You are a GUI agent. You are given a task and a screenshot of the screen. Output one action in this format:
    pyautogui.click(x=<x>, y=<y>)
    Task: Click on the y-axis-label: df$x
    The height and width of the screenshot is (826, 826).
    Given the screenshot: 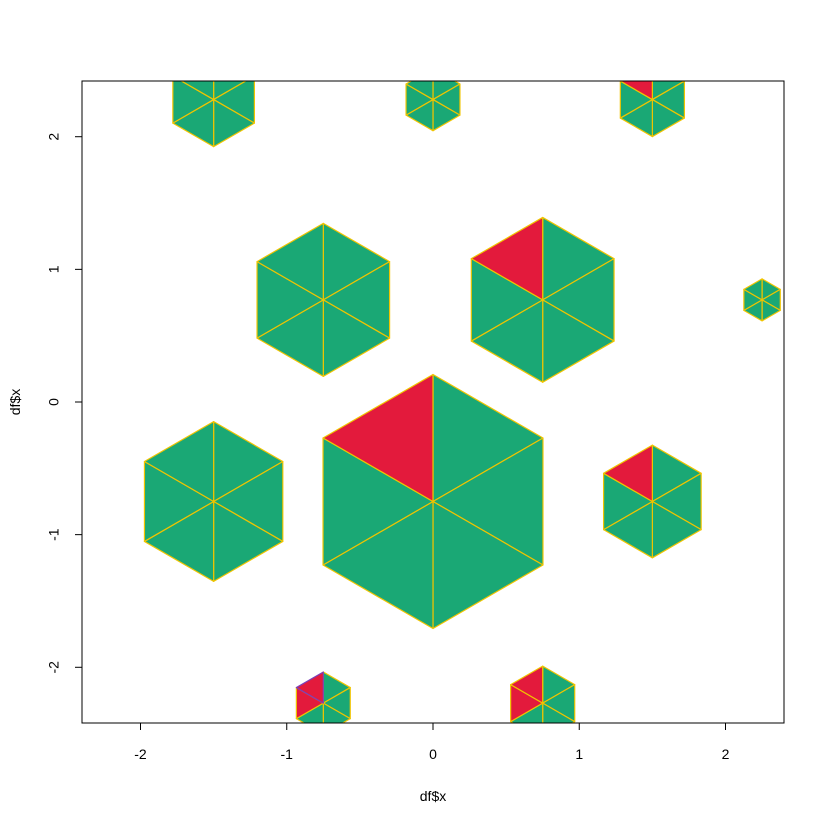 What is the action you would take?
    pyautogui.click(x=15, y=402)
    